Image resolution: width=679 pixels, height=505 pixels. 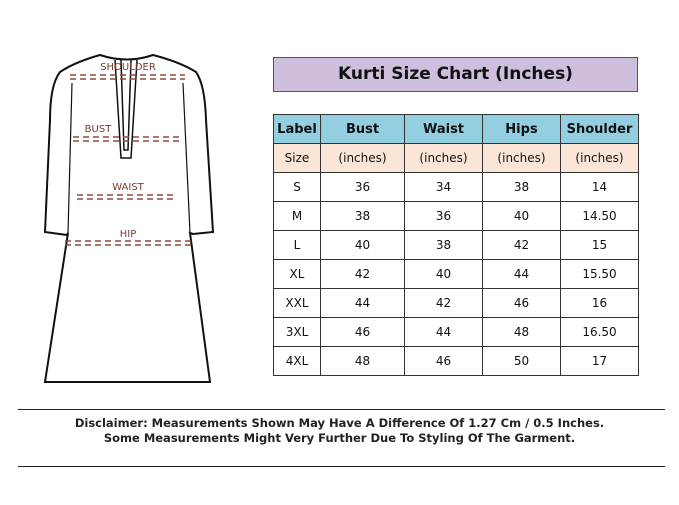 What do you see at coordinates (297, 129) in the screenshot?
I see `table-cell: Label` at bounding box center [297, 129].